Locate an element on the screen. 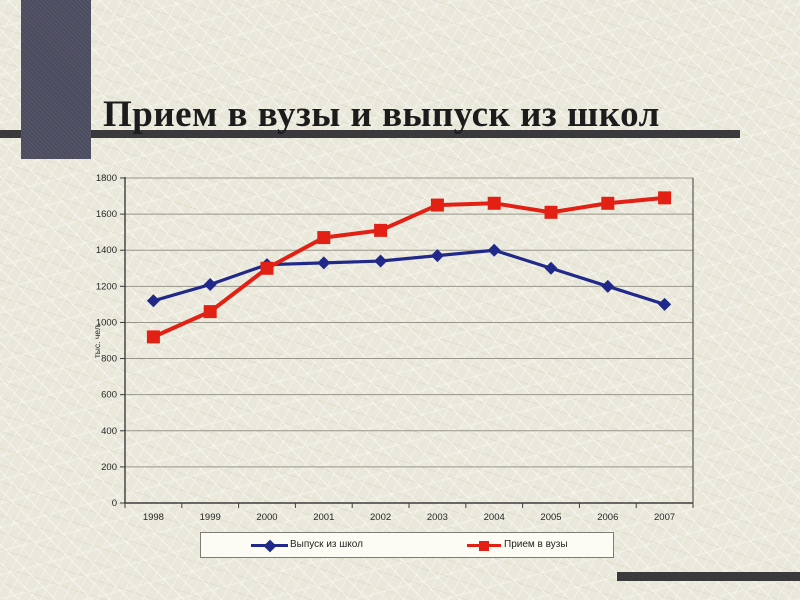 The width and height of the screenshot is (800, 600). legend-entry-school: Выпуск из школ is located at coordinates (331, 545).